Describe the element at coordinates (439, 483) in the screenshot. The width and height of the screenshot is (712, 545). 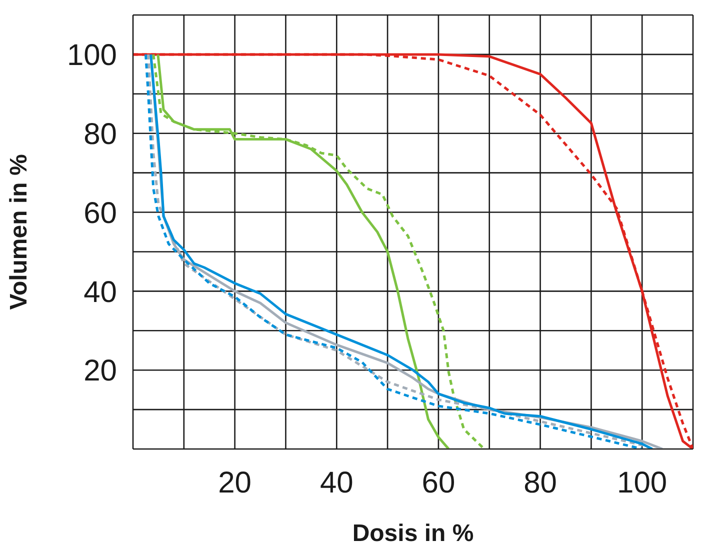
I see `x-tick-label: 60` at that location.